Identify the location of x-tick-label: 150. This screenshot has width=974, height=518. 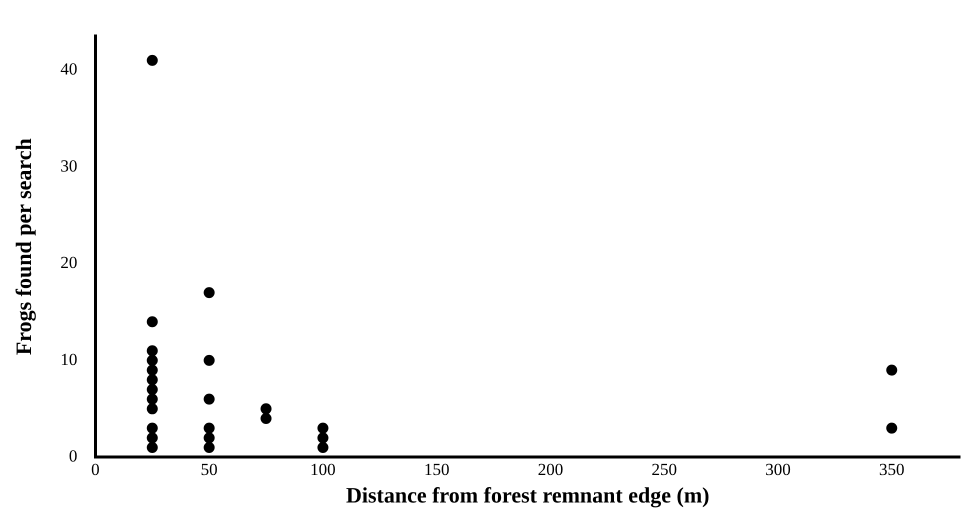
(437, 469).